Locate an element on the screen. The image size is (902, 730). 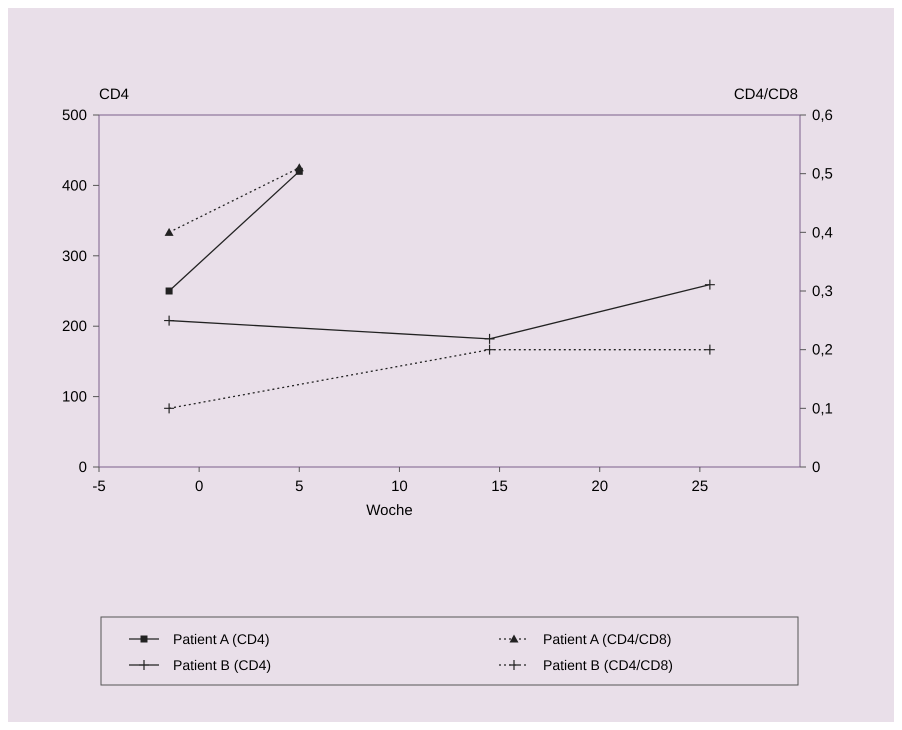
x-tick-label: 10 is located at coordinates (399, 486).